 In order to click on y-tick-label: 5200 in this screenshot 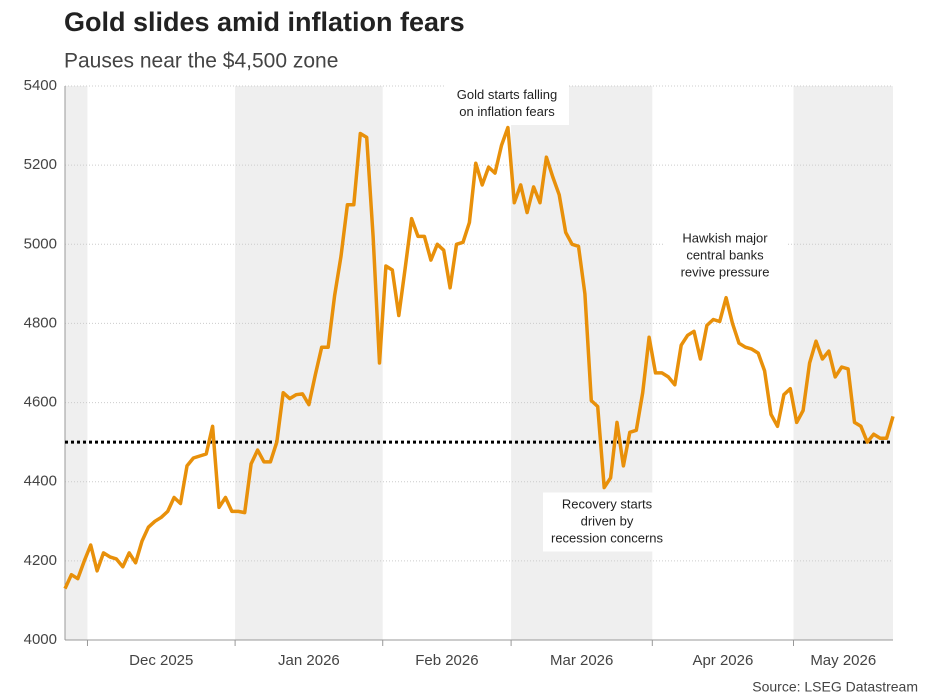, I will do `click(40, 164)`.